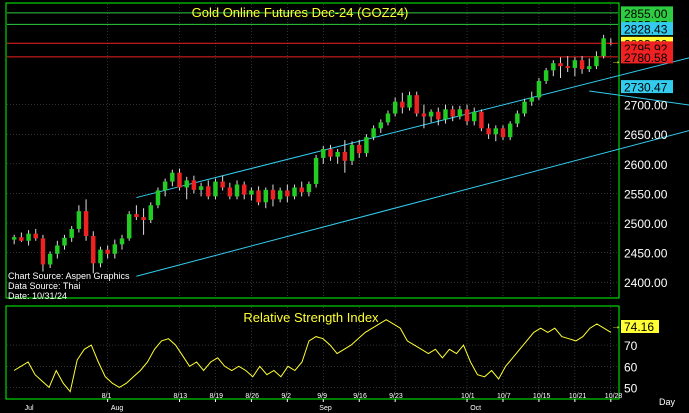 Image resolution: width=689 pixels, height=413 pixels. I want to click on price-tag-label: 2855.00, so click(646, 14).